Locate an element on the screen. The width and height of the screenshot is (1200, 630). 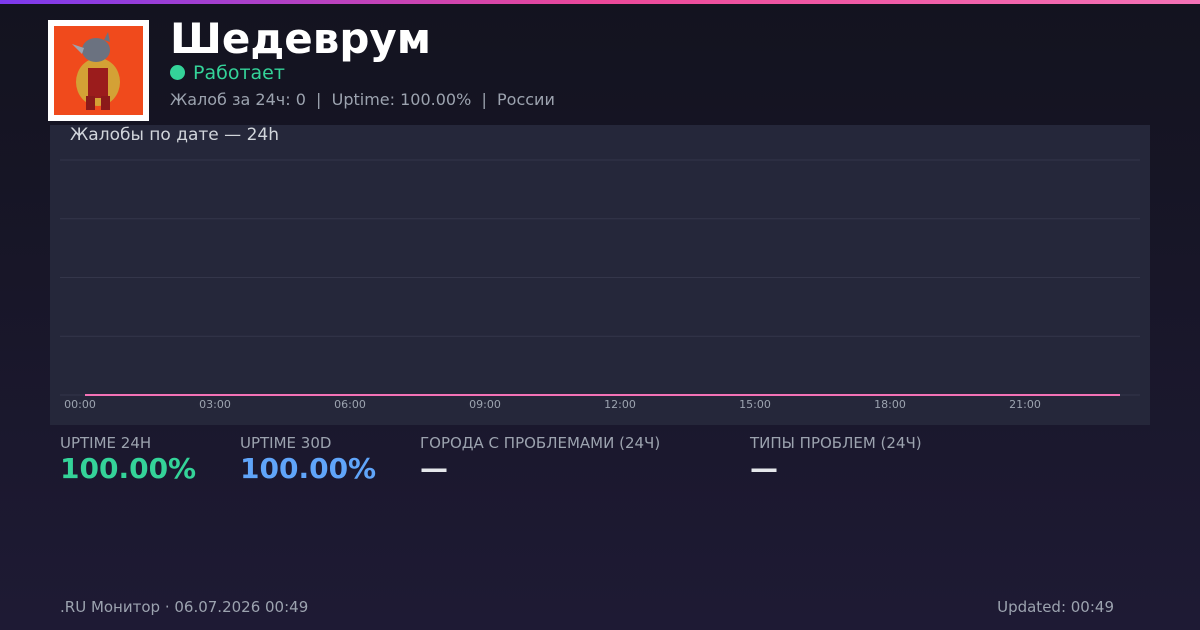
stat: ГОРОДА С ПРОБЛЕМАМИ (24Ч) — is located at coordinates (540, 459).